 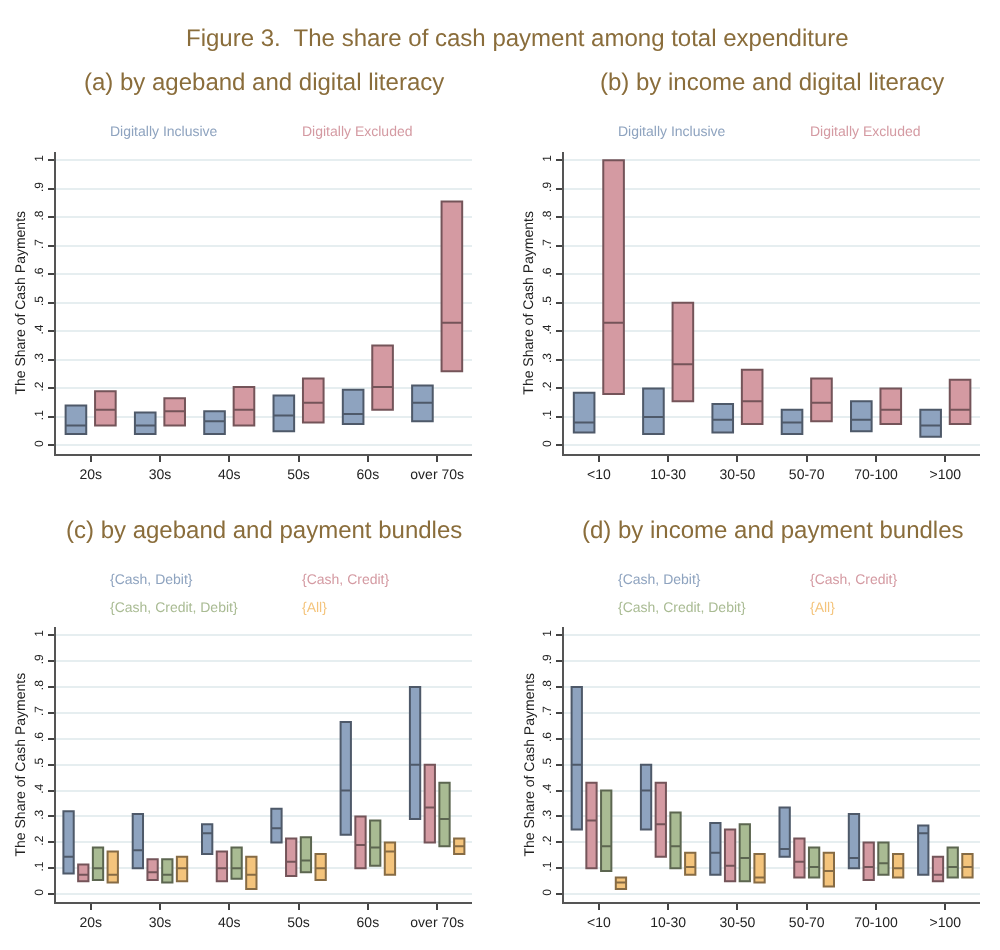 I want to click on caption: Figure 3. The share of cash payment among total expenditure, so click(x=518, y=38).